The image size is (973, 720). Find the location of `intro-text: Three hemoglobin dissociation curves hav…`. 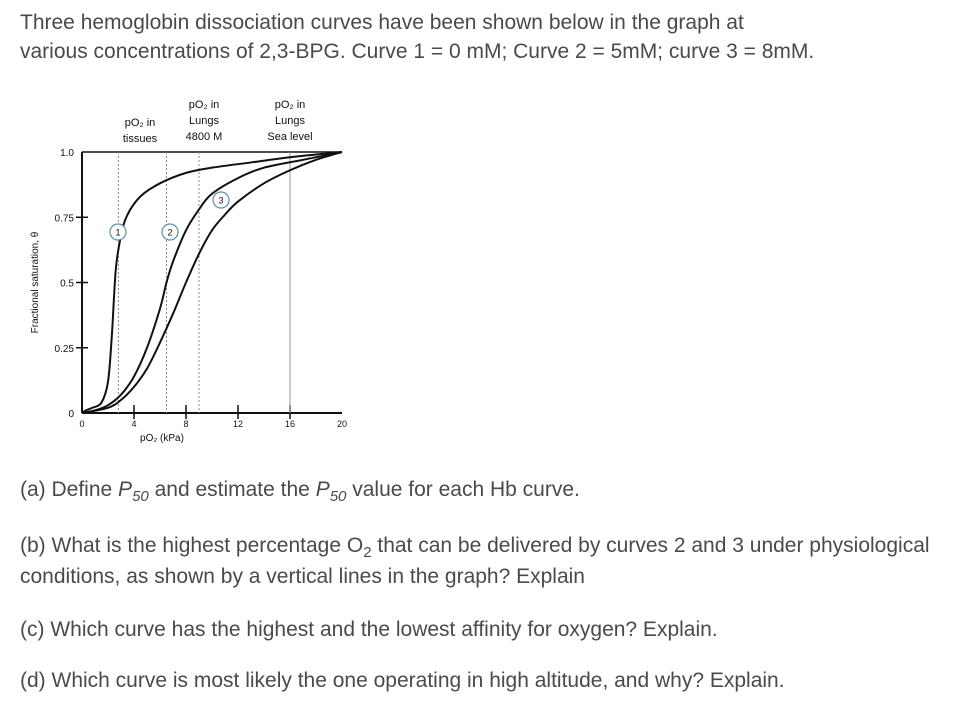

intro-text: Three hemoglobin dissociation curves hav… is located at coordinates (490, 37).